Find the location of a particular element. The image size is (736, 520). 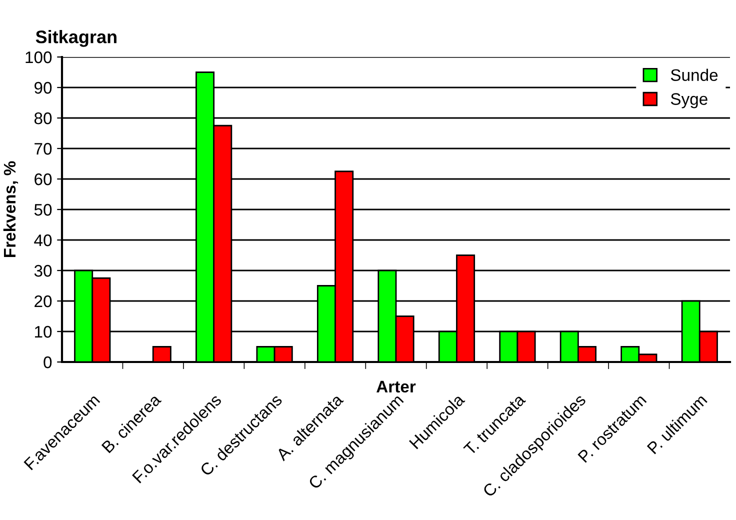

y-tick-label: 60 is located at coordinates (43, 179).